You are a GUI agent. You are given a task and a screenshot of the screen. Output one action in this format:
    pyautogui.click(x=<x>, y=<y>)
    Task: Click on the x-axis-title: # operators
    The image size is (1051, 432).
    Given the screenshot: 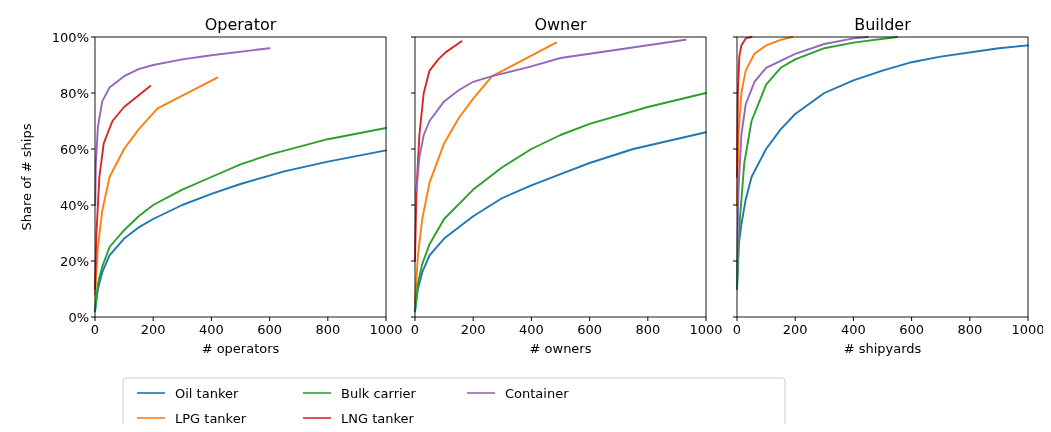 What is the action you would take?
    pyautogui.click(x=240, y=348)
    